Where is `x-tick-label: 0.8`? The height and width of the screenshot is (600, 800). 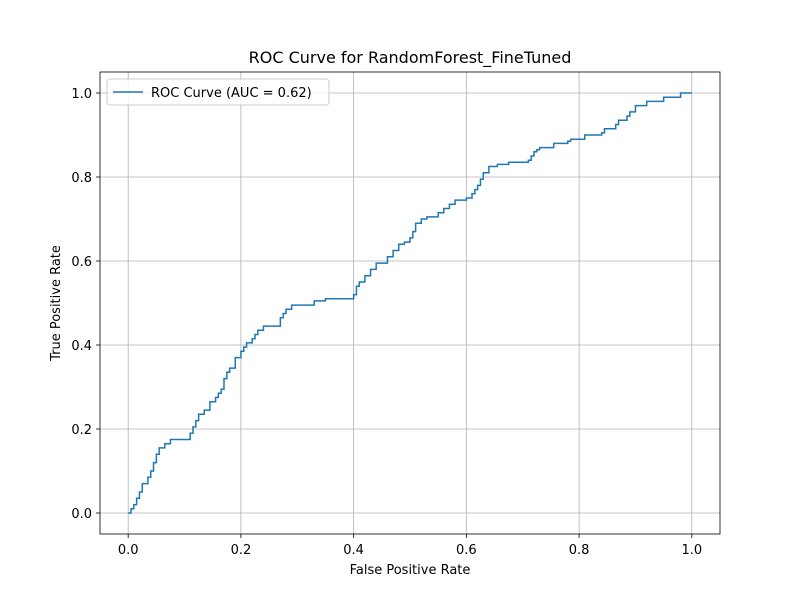
x-tick-label: 0.8 is located at coordinates (579, 550).